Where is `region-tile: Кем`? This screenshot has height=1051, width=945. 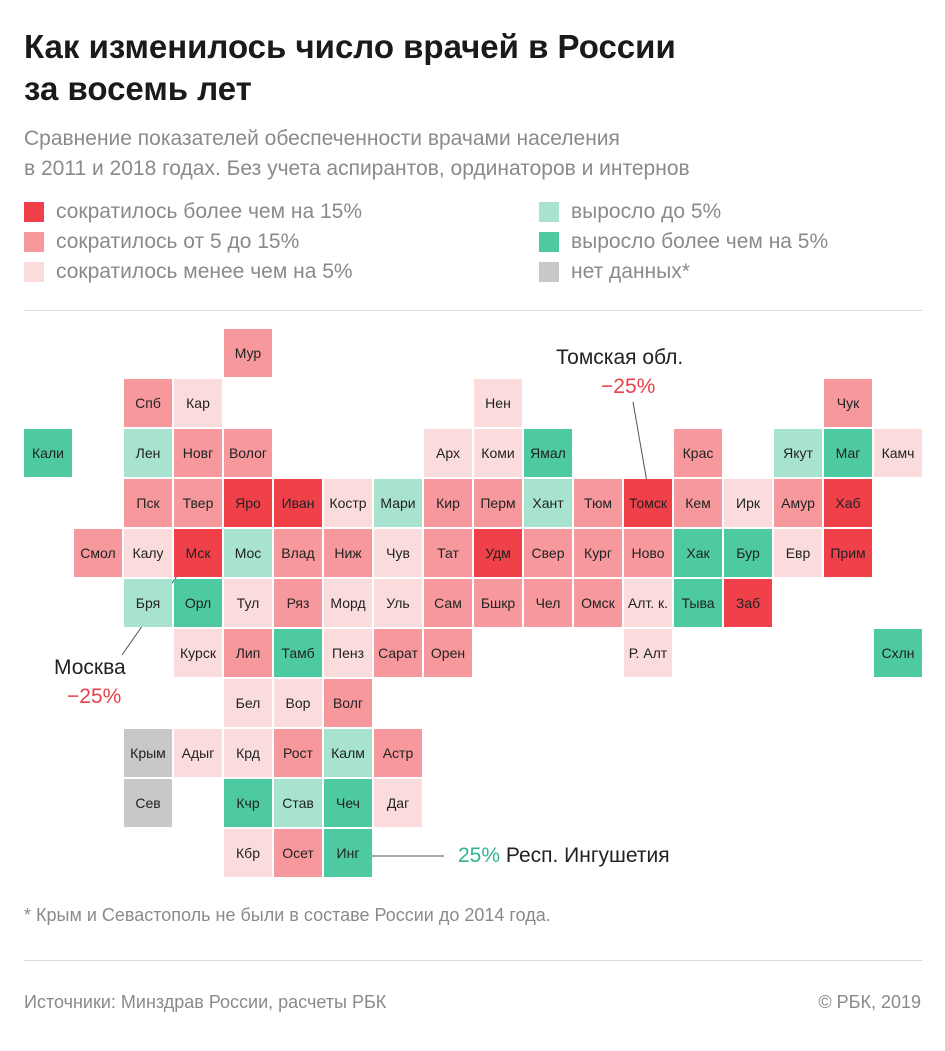
region-tile: Кем is located at coordinates (698, 503).